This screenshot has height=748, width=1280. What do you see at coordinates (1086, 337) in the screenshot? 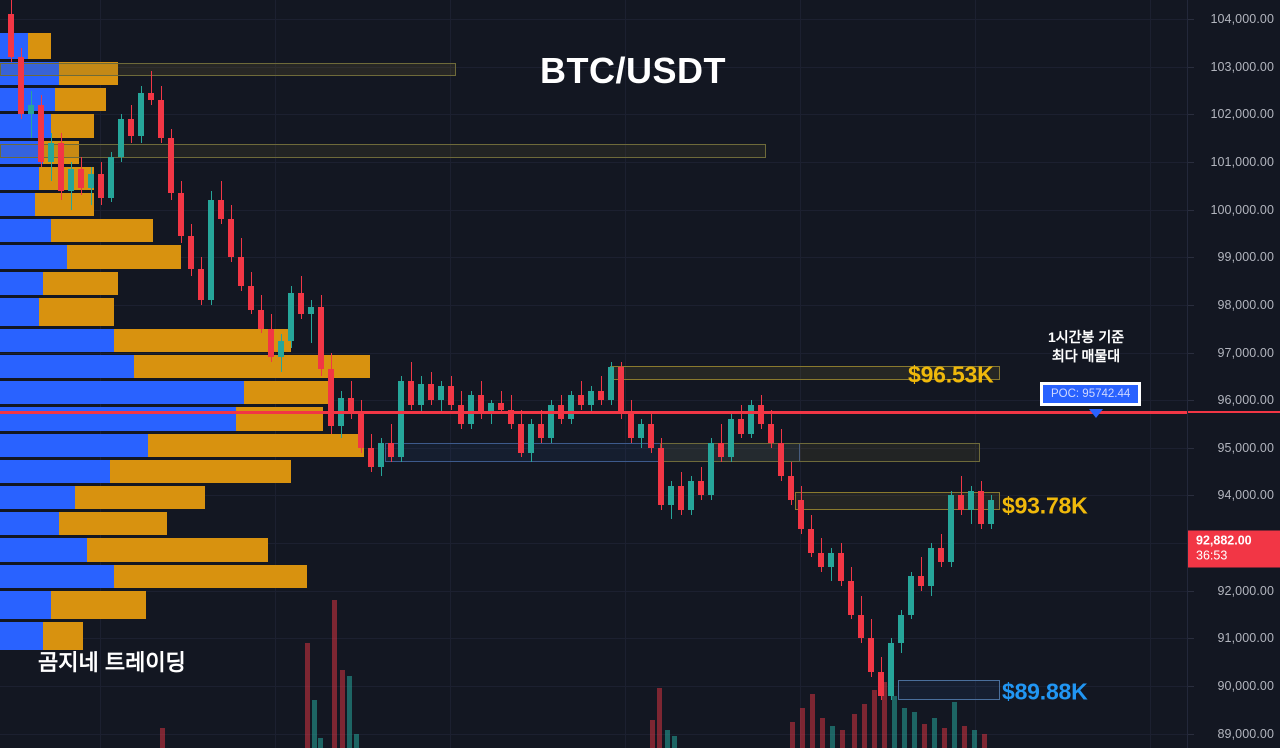
I see `poc-note-line-1: 1시간봉 기준` at bounding box center [1086, 337].